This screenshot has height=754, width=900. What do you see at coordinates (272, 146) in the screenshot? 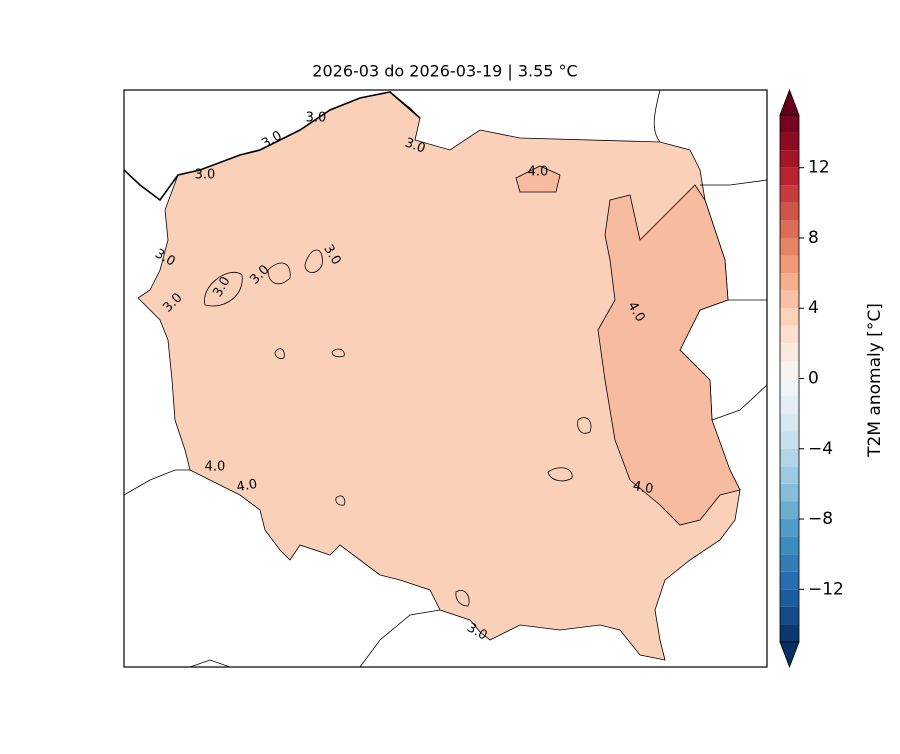
I see `coastline` at bounding box center [272, 146].